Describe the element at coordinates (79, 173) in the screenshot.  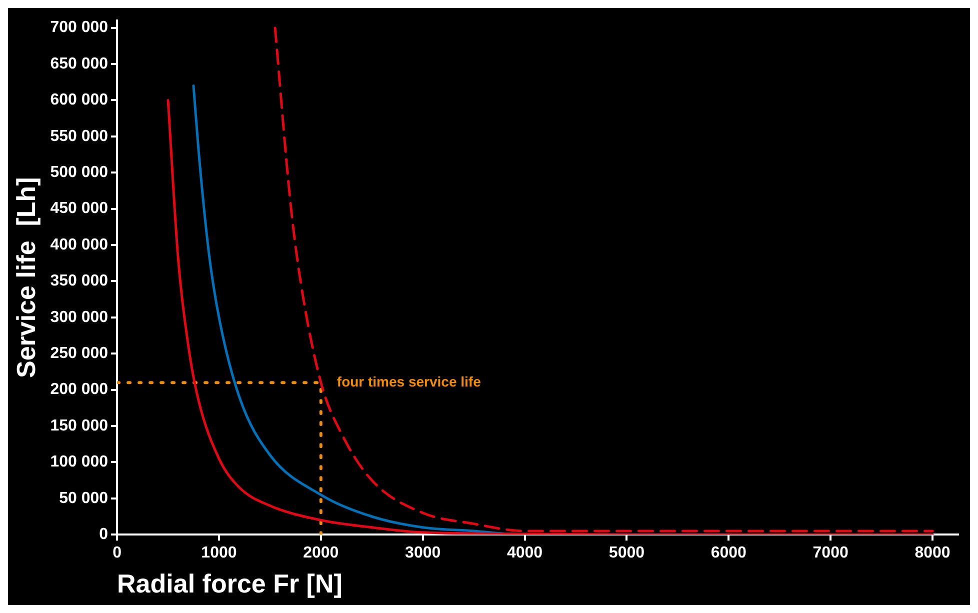
I see `y-tick-label: 500 000` at that location.